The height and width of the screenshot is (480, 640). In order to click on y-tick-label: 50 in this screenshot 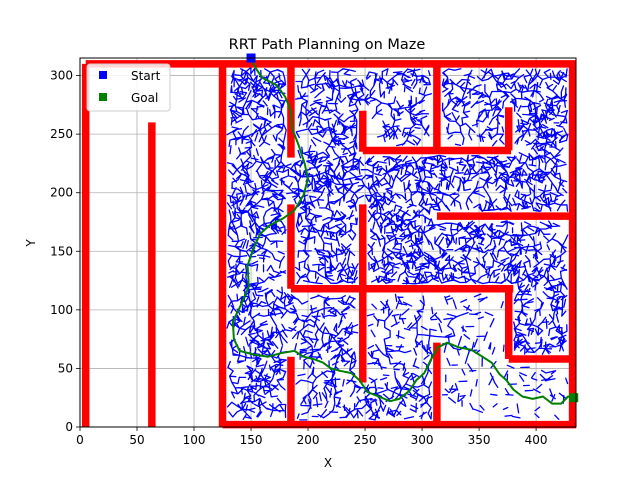, I will do `click(65, 368)`.